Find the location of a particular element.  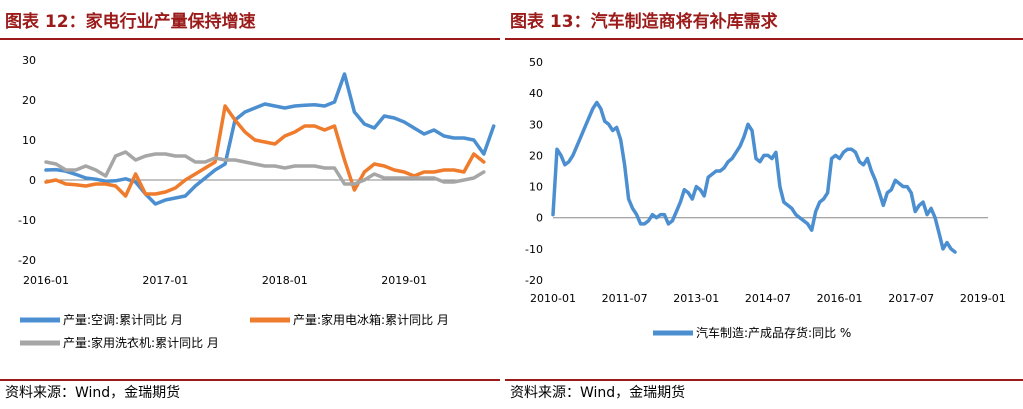

x-tick-label: 2017-01 is located at coordinates (165, 280).